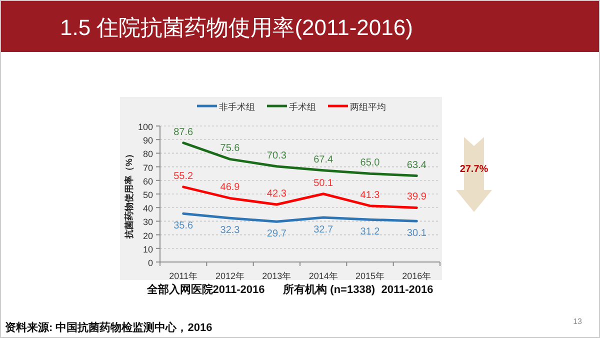 This screenshot has width=600, height=338. What do you see at coordinates (230, 230) in the screenshot?
I see `data-label: 32.3` at bounding box center [230, 230].